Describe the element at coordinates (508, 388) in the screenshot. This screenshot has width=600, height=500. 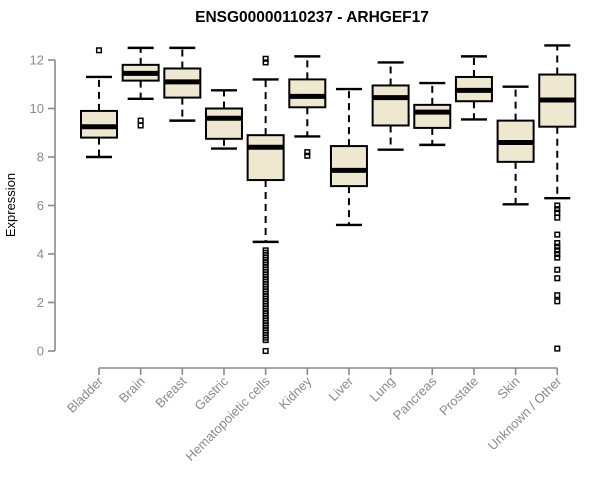
I see `x-tick-label-skin: Skin` at that location.